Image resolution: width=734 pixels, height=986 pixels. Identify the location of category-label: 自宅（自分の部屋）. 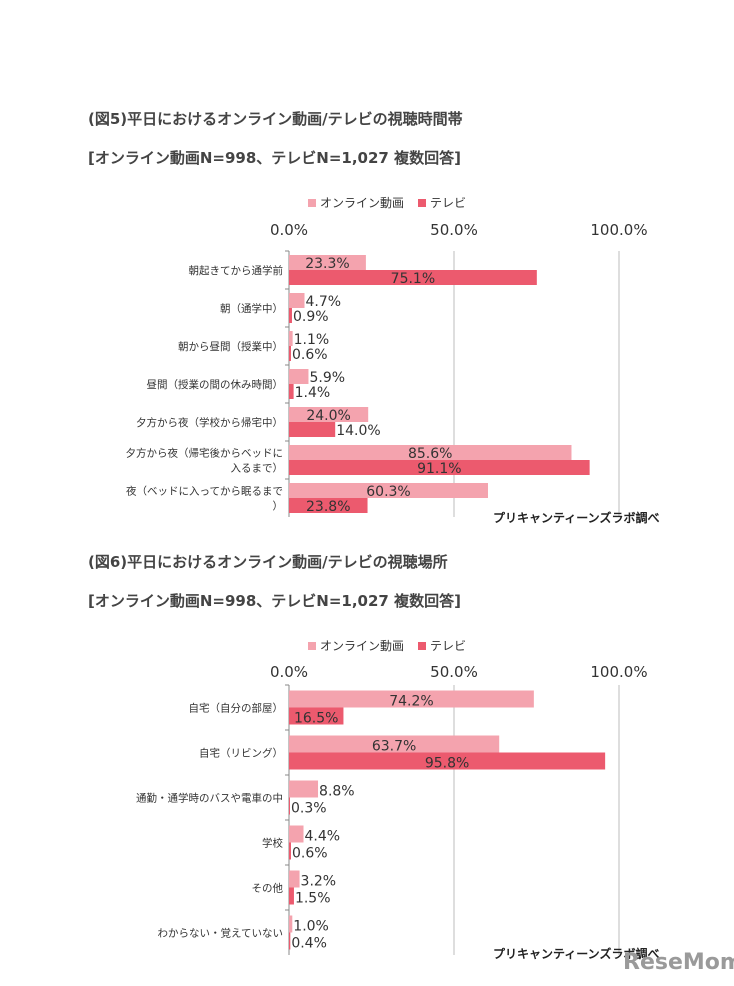
(236, 708).